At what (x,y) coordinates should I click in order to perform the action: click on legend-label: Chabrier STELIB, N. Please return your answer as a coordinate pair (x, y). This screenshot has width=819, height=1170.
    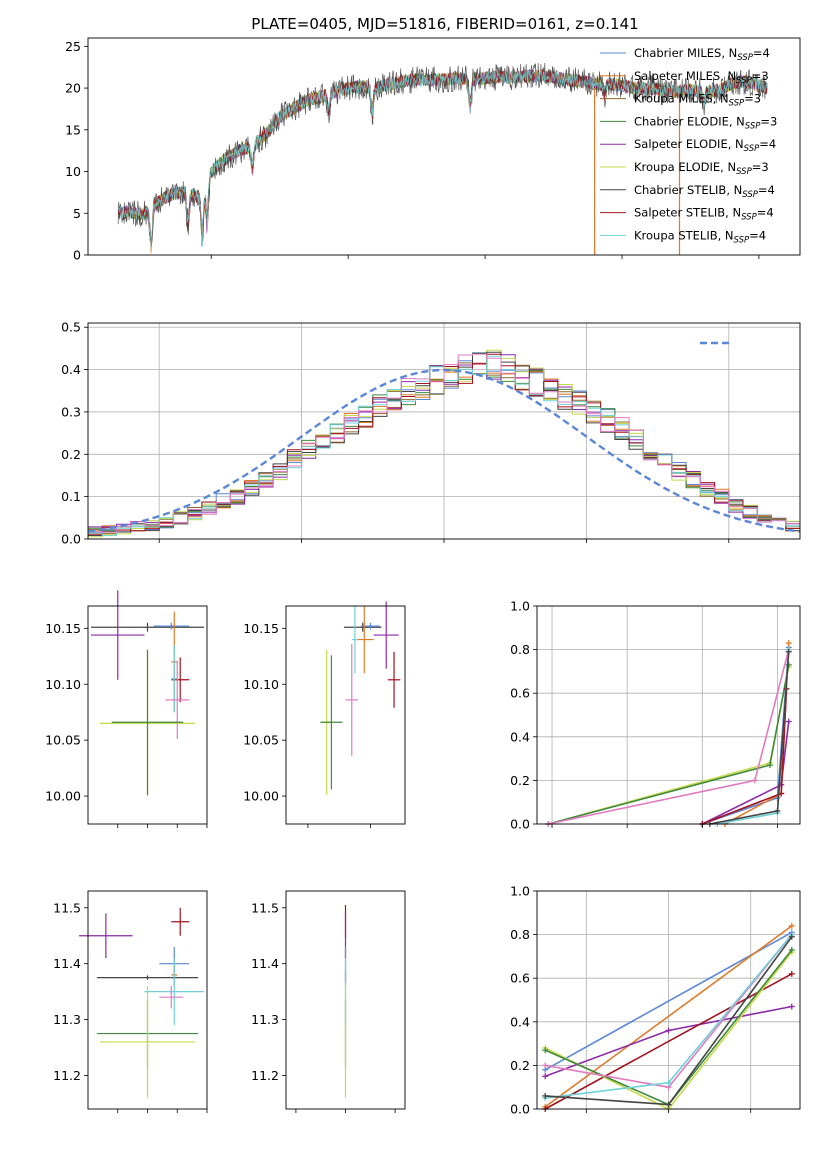
    Looking at the image, I should click on (688, 190).